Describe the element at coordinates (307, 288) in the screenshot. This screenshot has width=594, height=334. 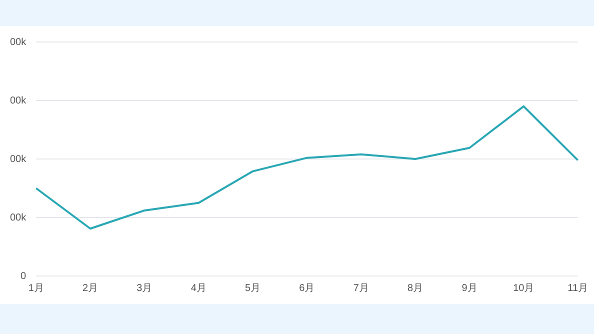
I see `x-tick-label: 6月` at that location.